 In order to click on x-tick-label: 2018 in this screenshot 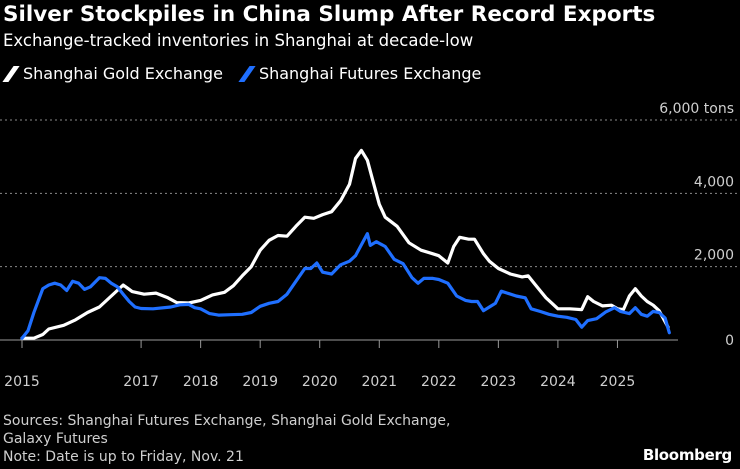, I will do `click(201, 382)`.